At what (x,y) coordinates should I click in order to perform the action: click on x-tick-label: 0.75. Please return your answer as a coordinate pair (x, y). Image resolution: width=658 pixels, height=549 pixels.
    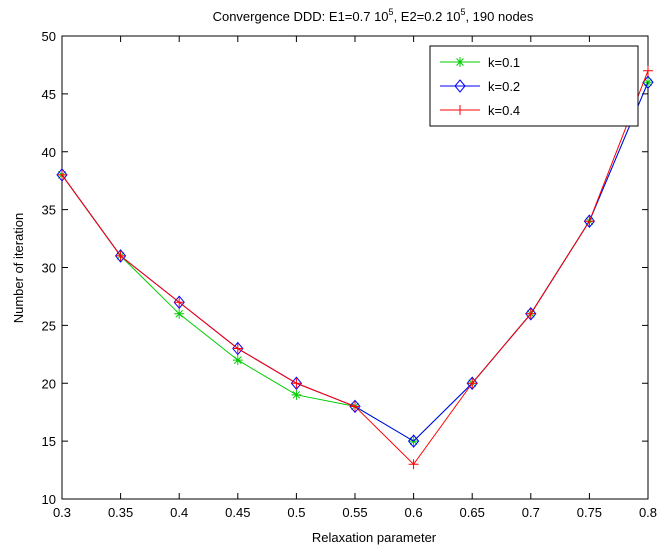
    Looking at the image, I should click on (589, 512).